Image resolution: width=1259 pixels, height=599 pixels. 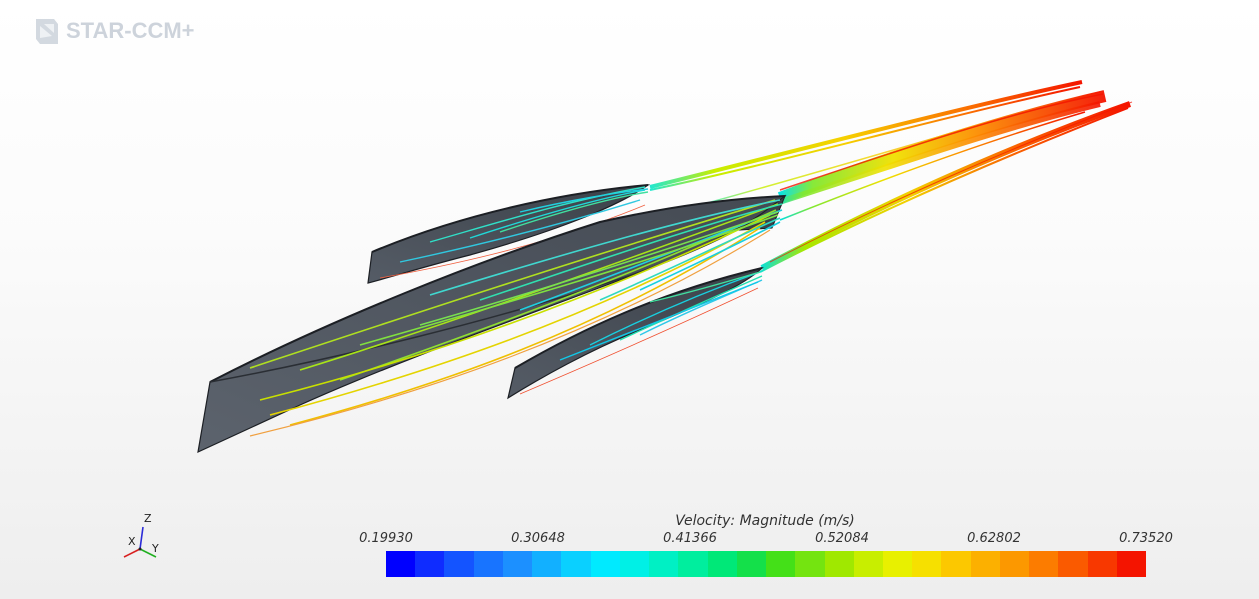 I want to click on triad-z-label: Z, so click(x=148, y=518).